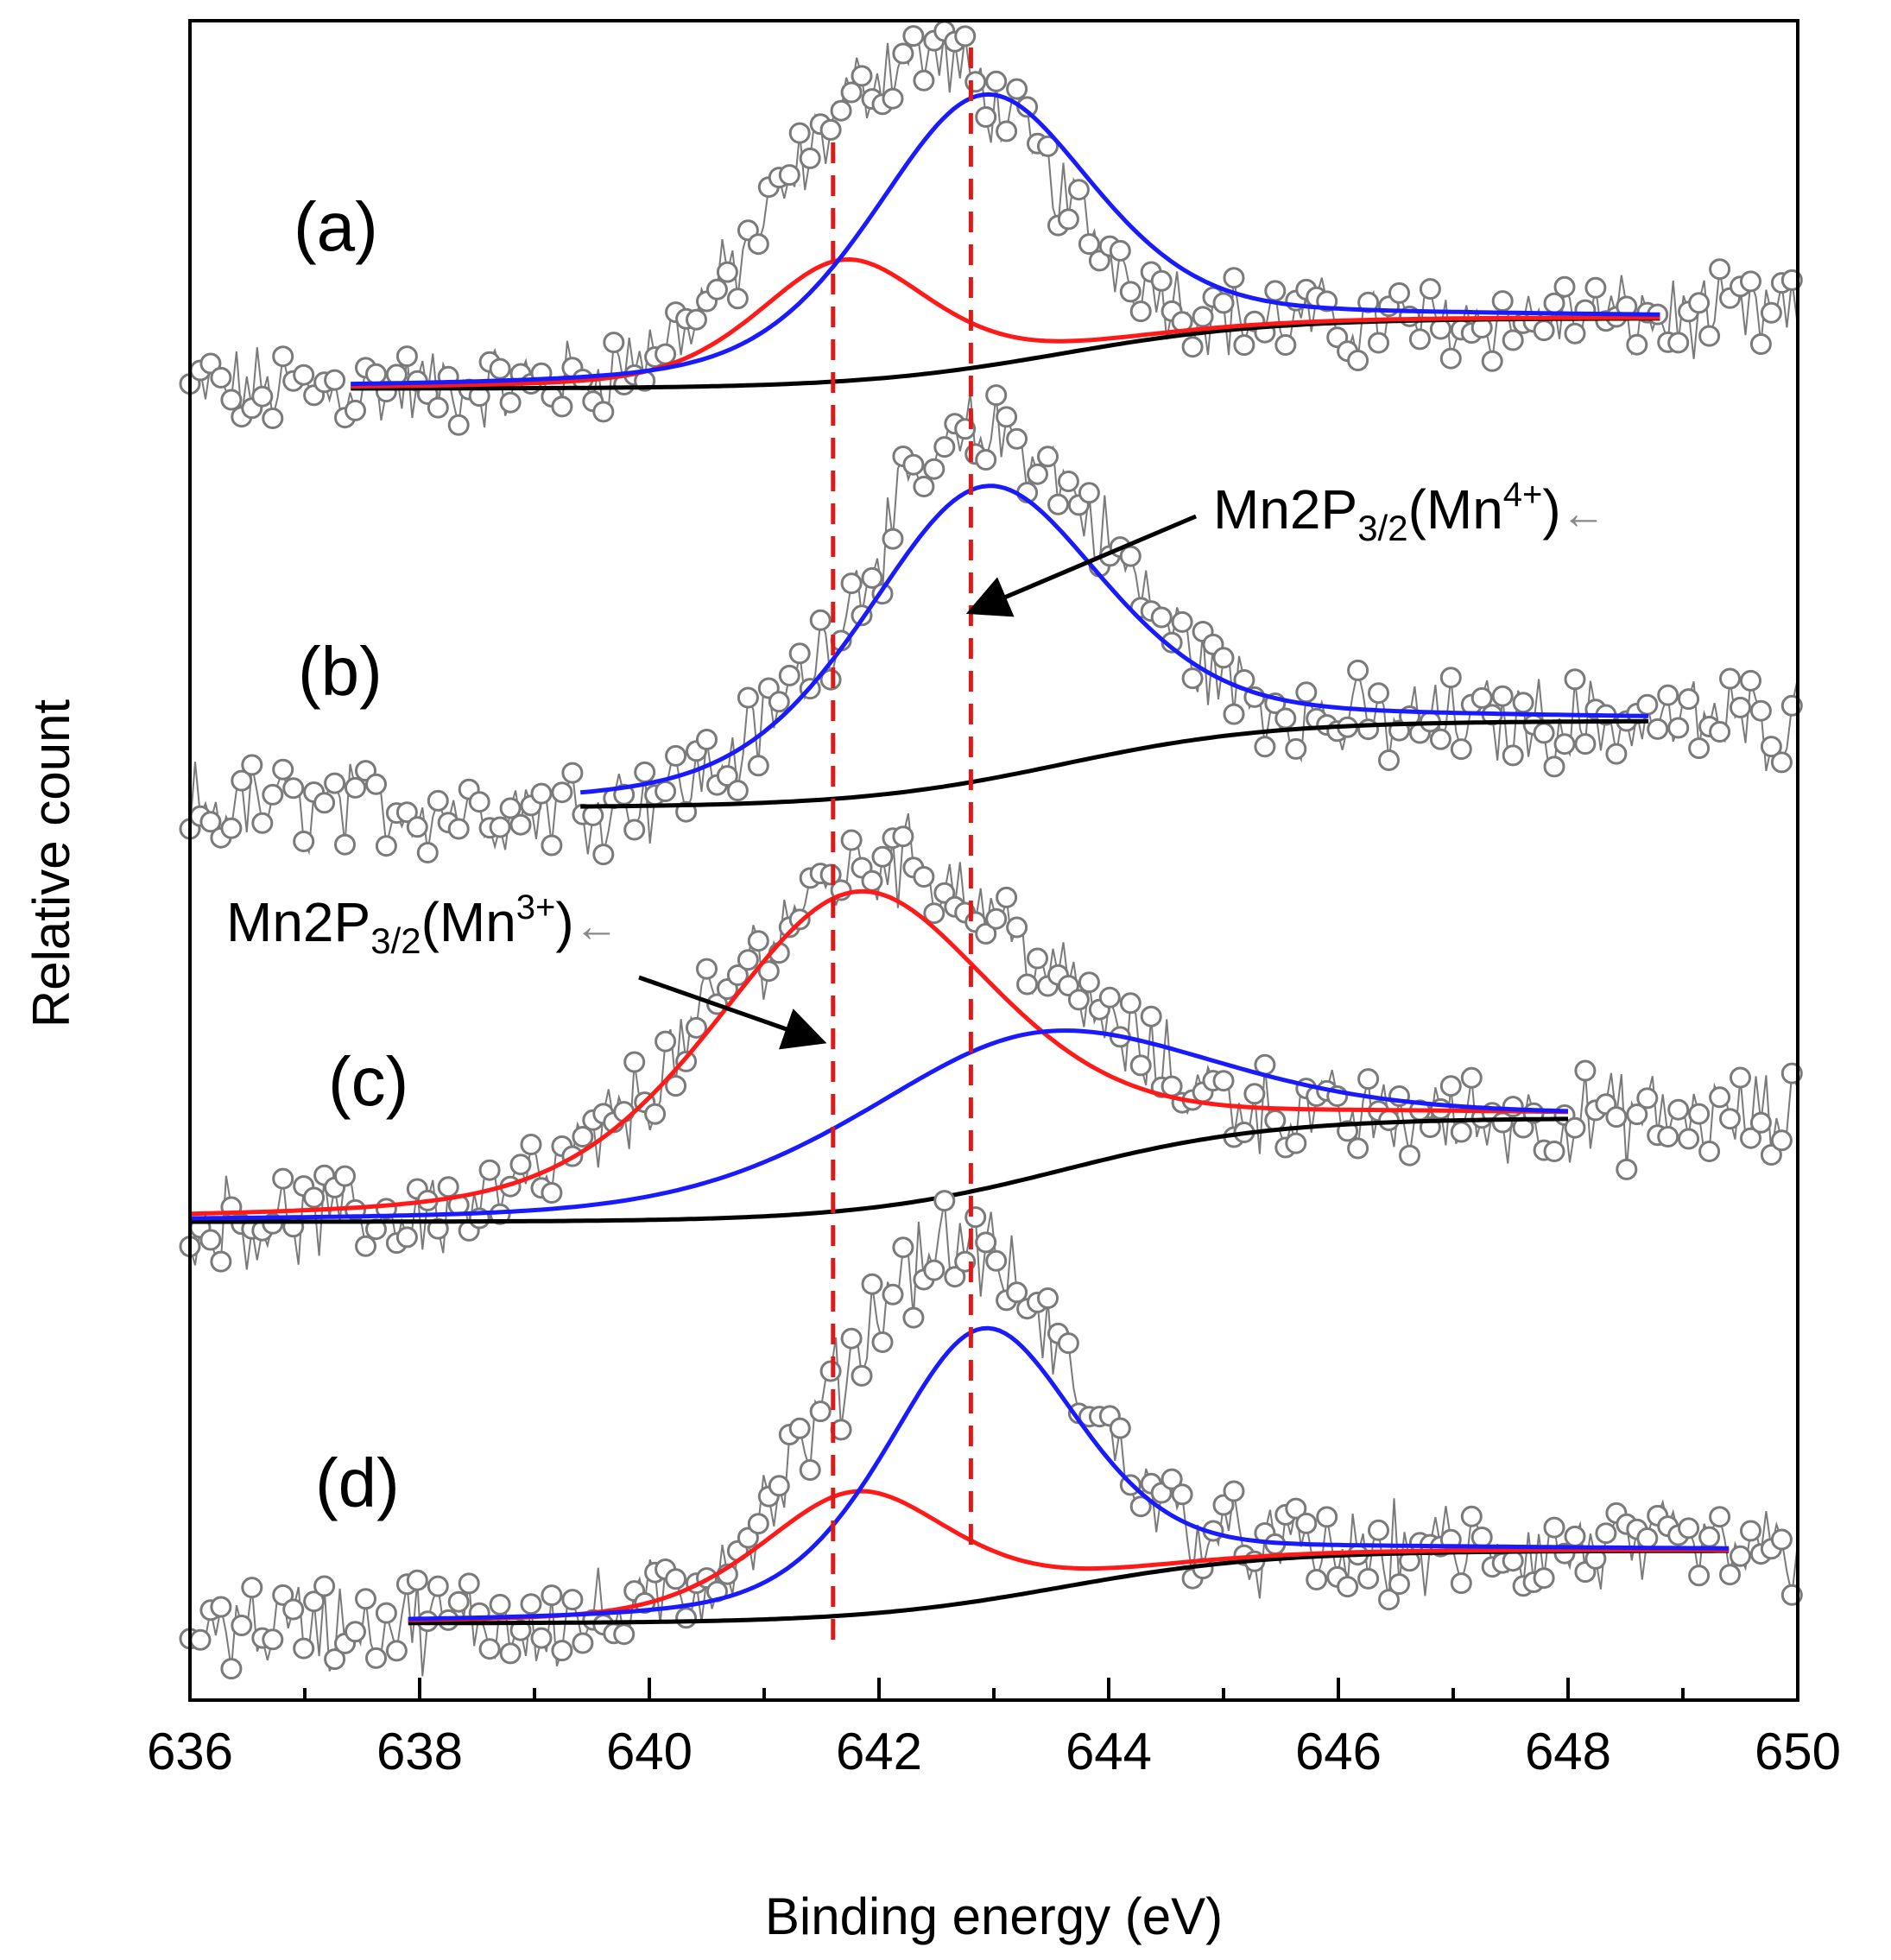 This screenshot has height=1960, width=1891. I want to click on y-axis-title: Relative count, so click(51, 864).